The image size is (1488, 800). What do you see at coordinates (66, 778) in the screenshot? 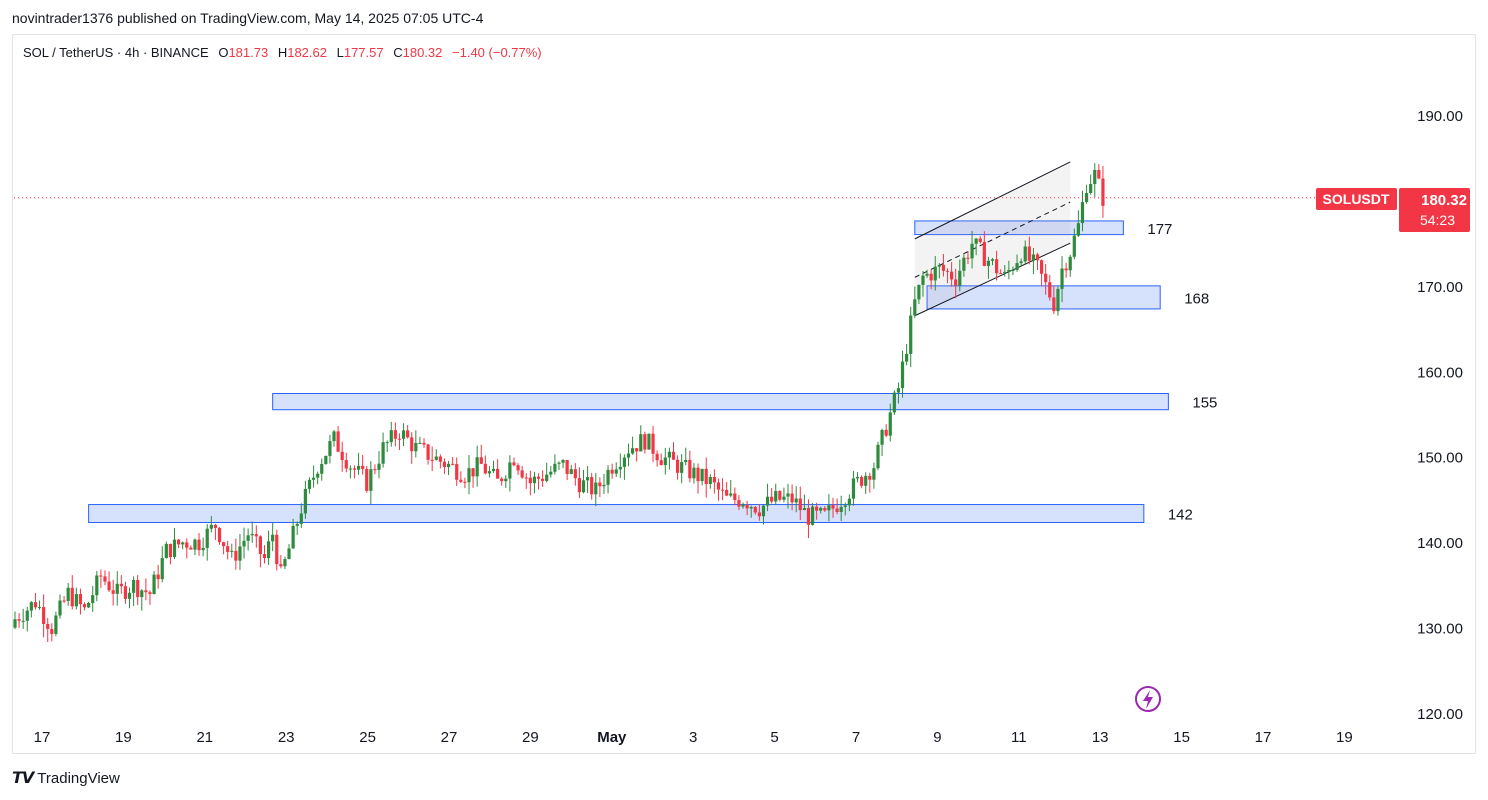
I see `tradingview-logo: 𝙏𝙑 TradingView` at bounding box center [66, 778].